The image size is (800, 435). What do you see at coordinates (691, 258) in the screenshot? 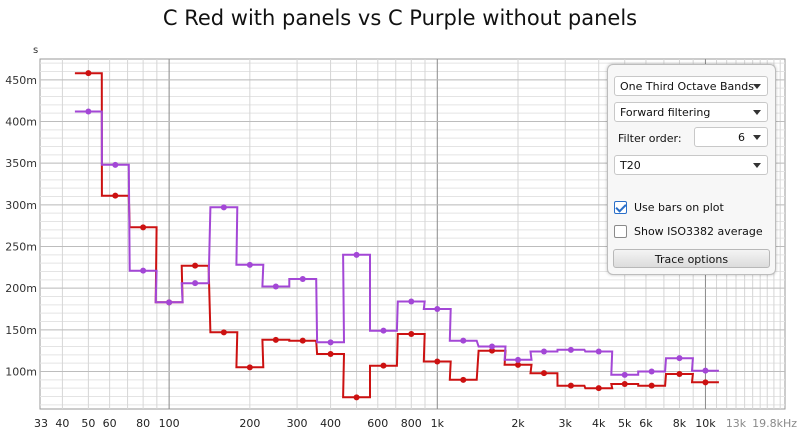
I see `trace-options-button: Trace options` at bounding box center [691, 258].